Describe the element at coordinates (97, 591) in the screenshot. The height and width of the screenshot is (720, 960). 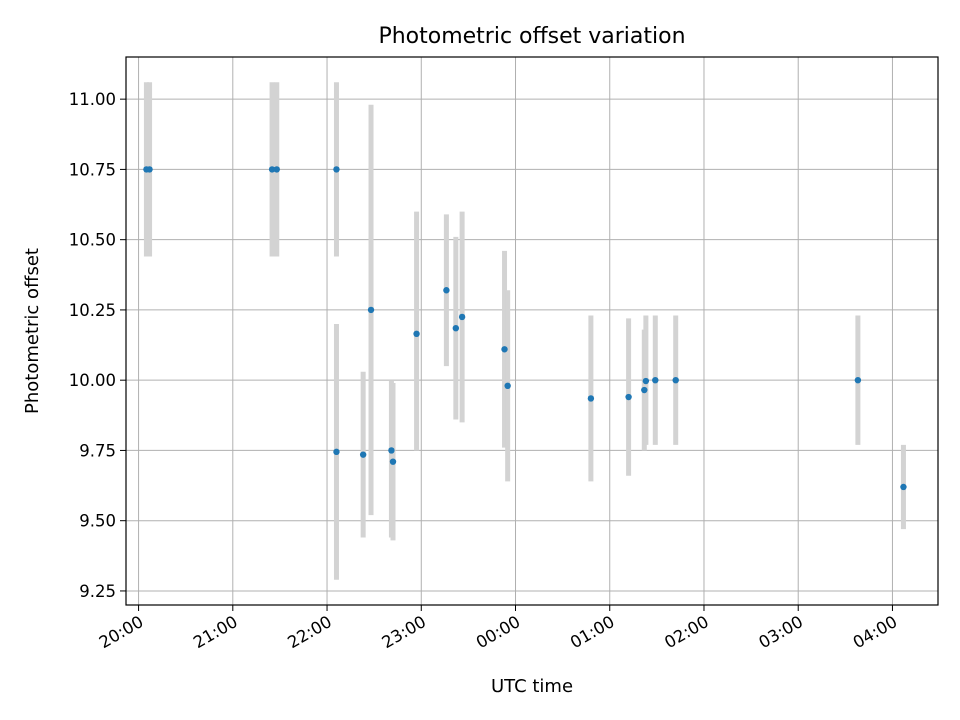
I see `y-tick-label: 9.25` at that location.